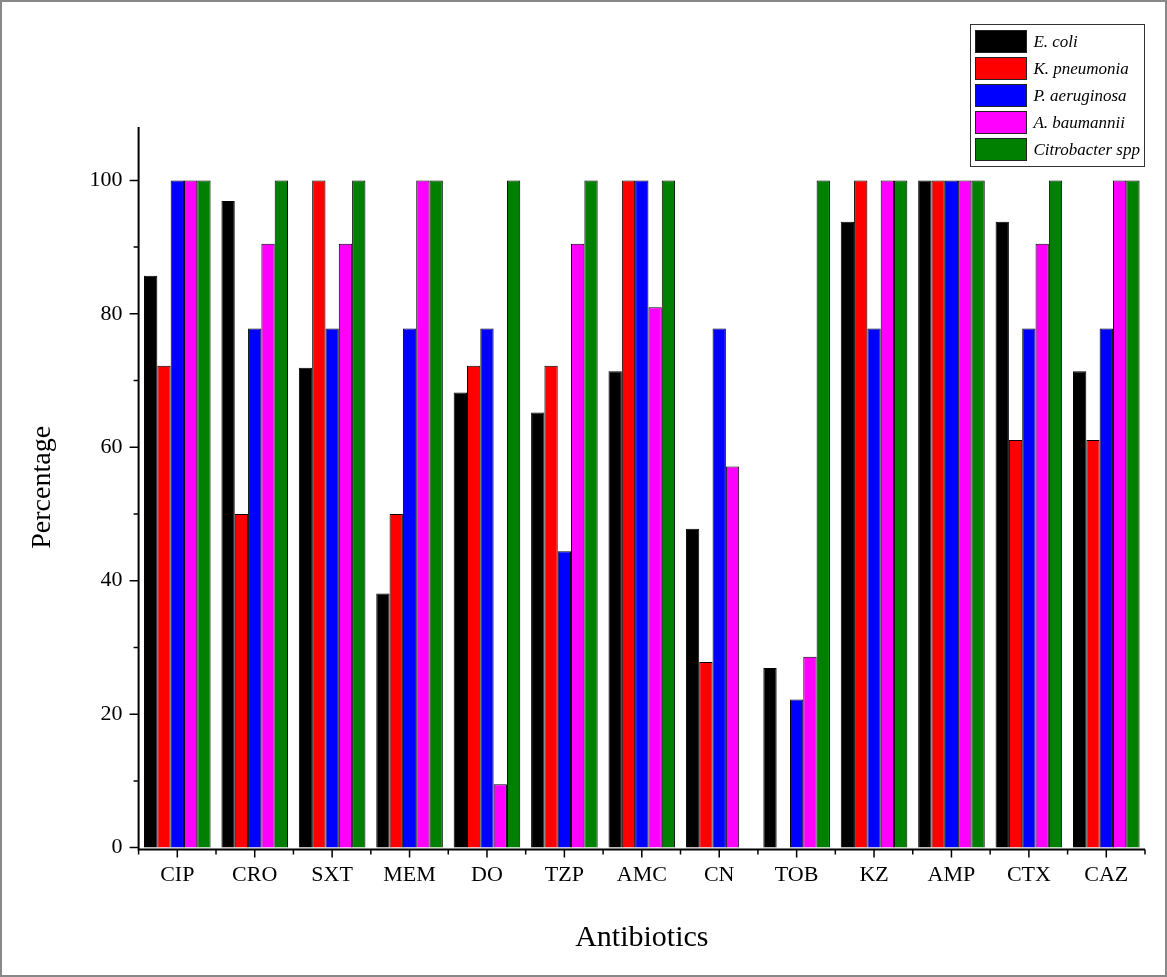  I want to click on x-tick-label: TZP, so click(564, 873).